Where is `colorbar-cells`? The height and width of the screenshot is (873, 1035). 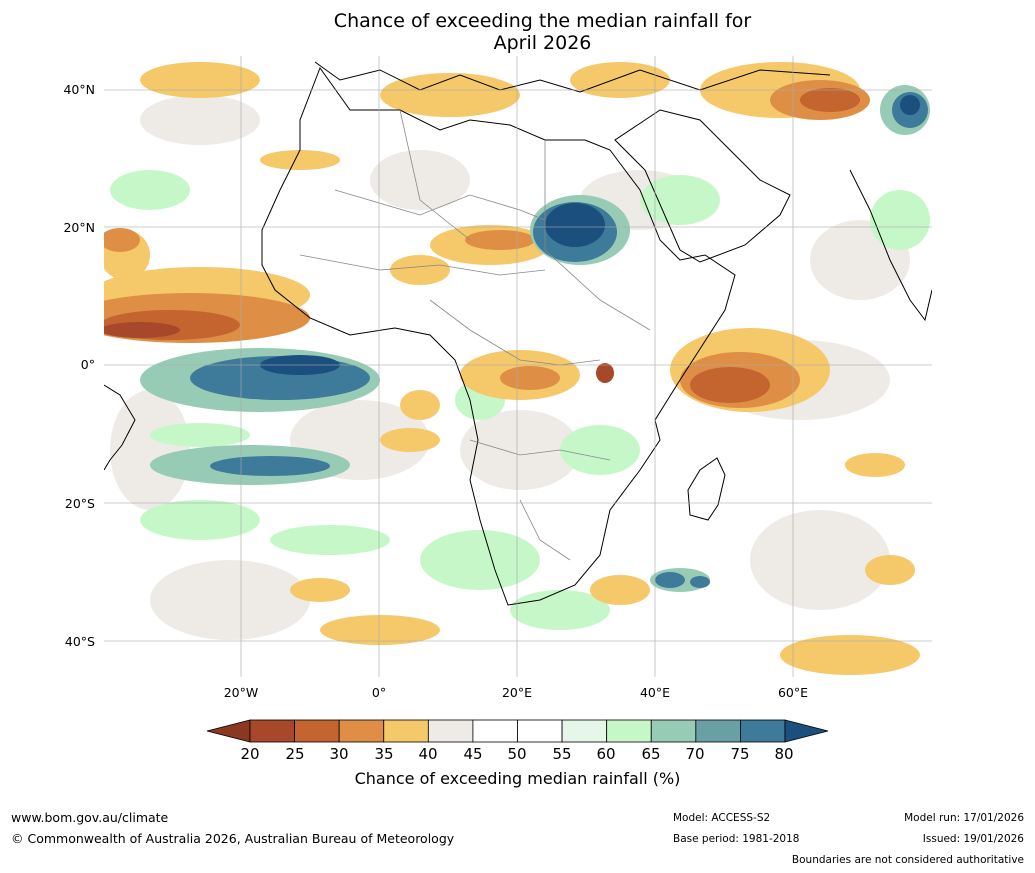
colorbar-cells is located at coordinates (517, 731).